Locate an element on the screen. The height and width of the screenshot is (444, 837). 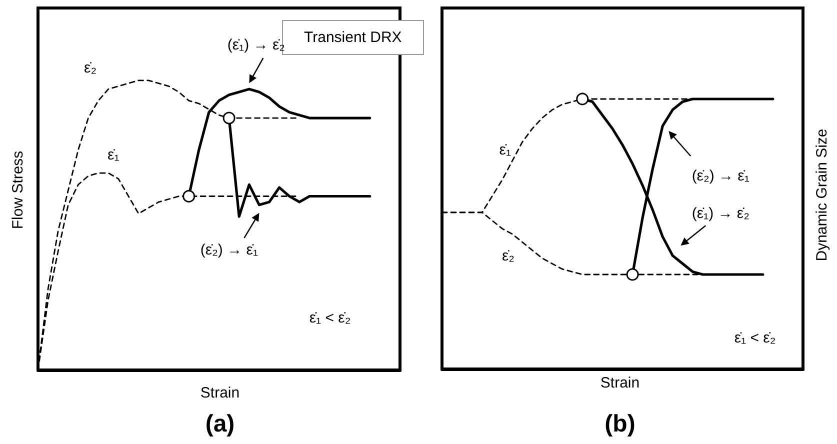
text: (b) is located at coordinates (620, 424).